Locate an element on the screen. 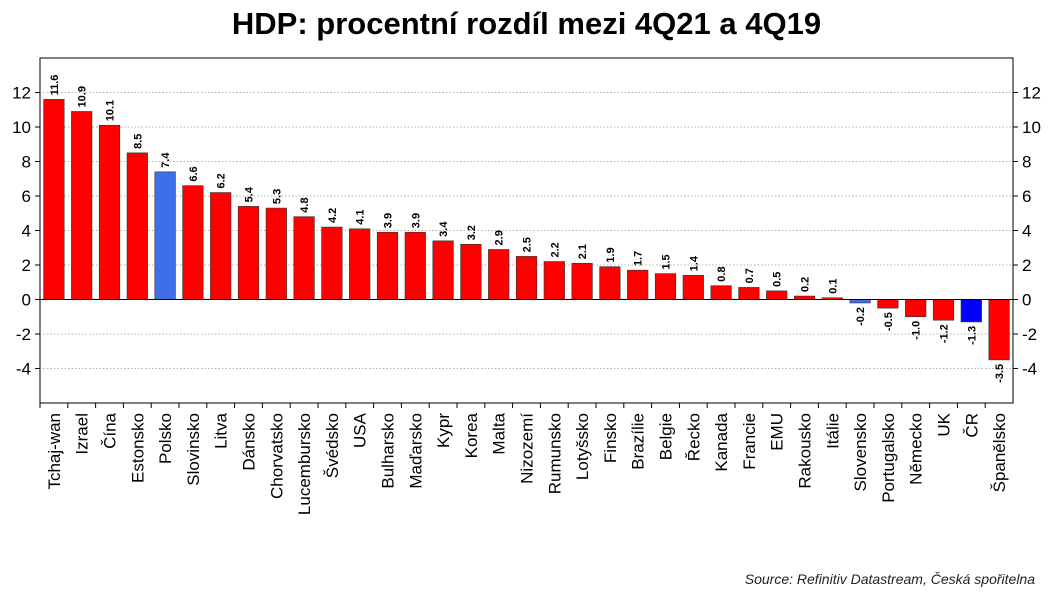 The width and height of the screenshot is (1053, 592). category-label: Brazílie is located at coordinates (638, 441).